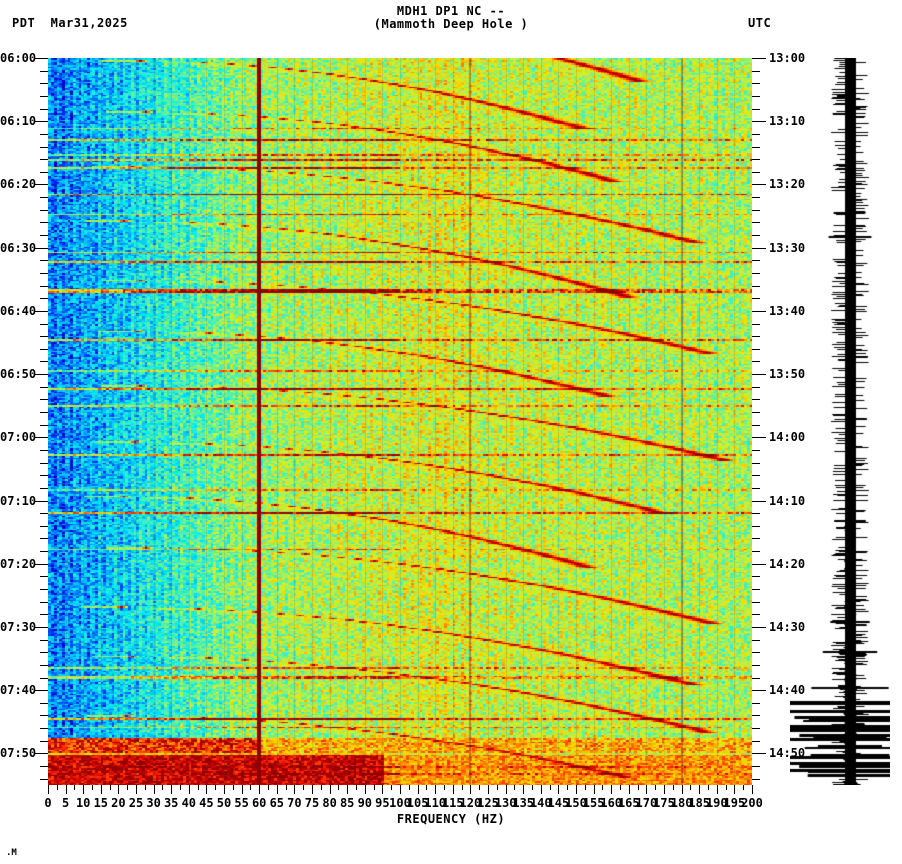 The image size is (902, 864). Describe the element at coordinates (681, 803) in the screenshot. I see `frequency-tick-label: 180` at that location.